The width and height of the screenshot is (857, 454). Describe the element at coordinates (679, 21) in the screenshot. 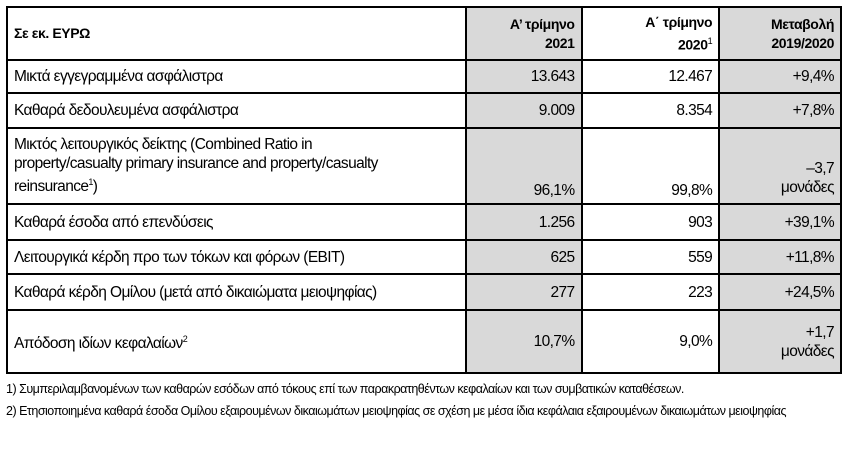

I see `header-q1-2020-line1: Α΄ τρίμηνο` at that location.